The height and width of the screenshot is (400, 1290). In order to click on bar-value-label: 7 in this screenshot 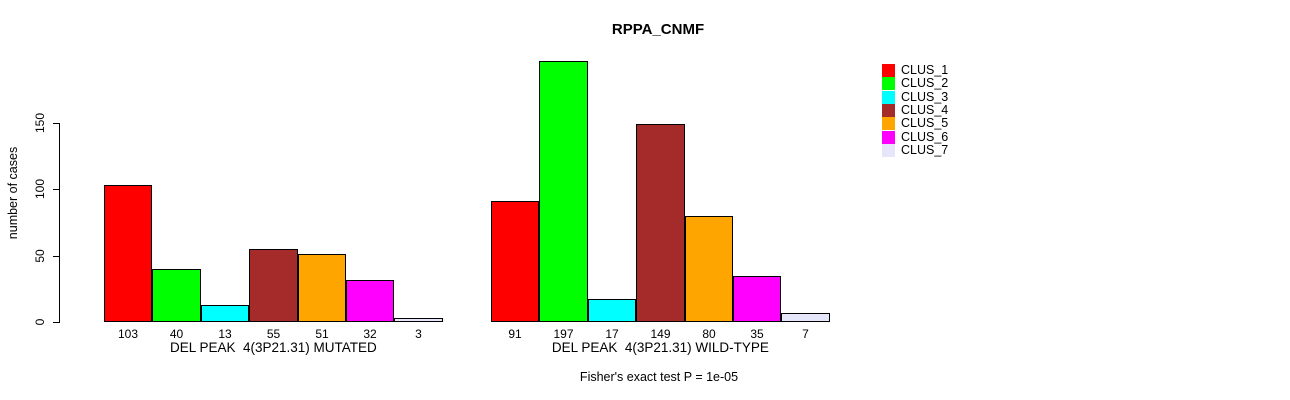, I will do `click(805, 334)`.